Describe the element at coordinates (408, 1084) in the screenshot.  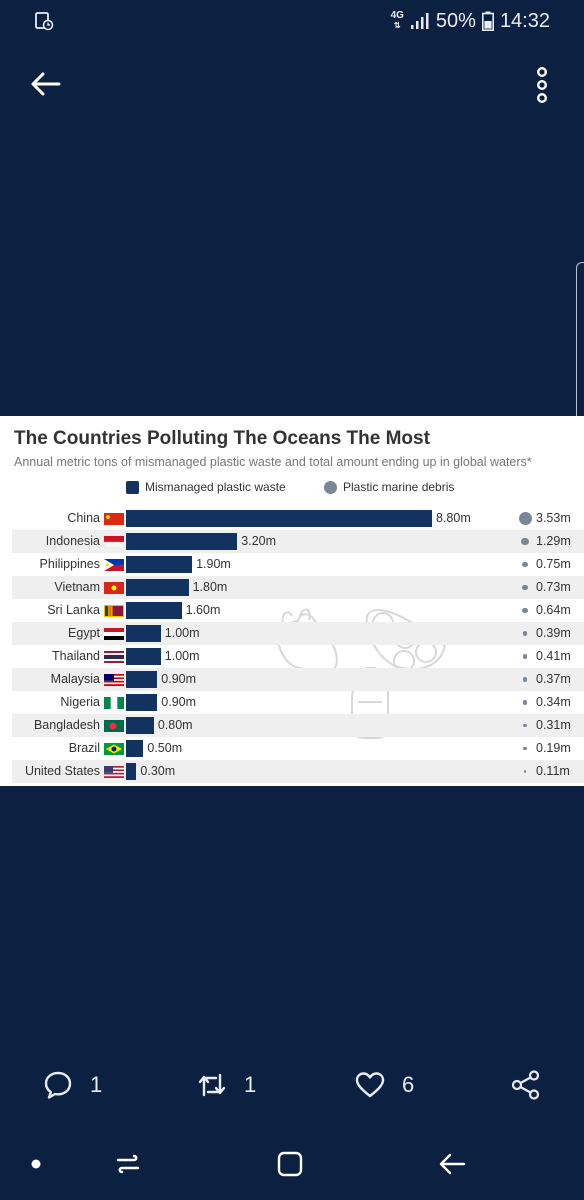
I see `like-count: 6` at that location.